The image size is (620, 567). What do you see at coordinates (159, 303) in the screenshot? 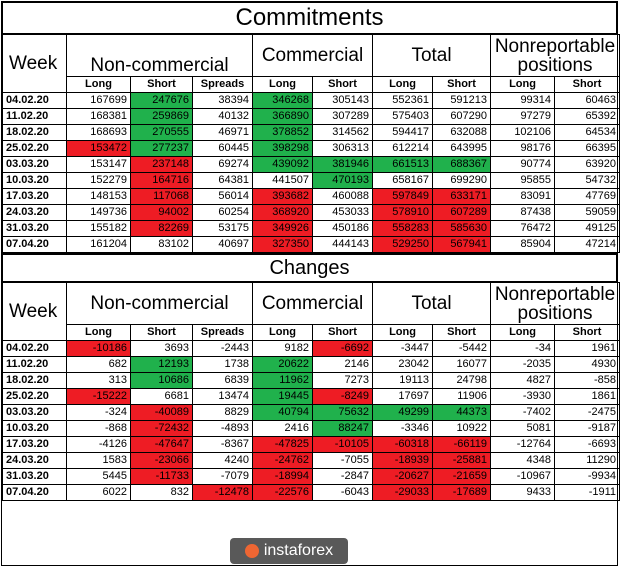
I see `noncommercial-header: Non-commercial` at bounding box center [159, 303].